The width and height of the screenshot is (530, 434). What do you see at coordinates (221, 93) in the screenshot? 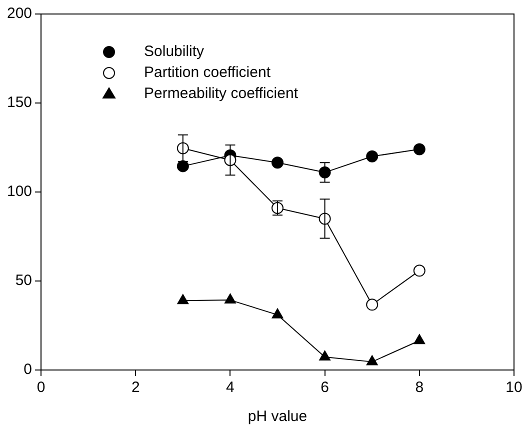
I see `legend-label: Permeability coefficient` at bounding box center [221, 93].